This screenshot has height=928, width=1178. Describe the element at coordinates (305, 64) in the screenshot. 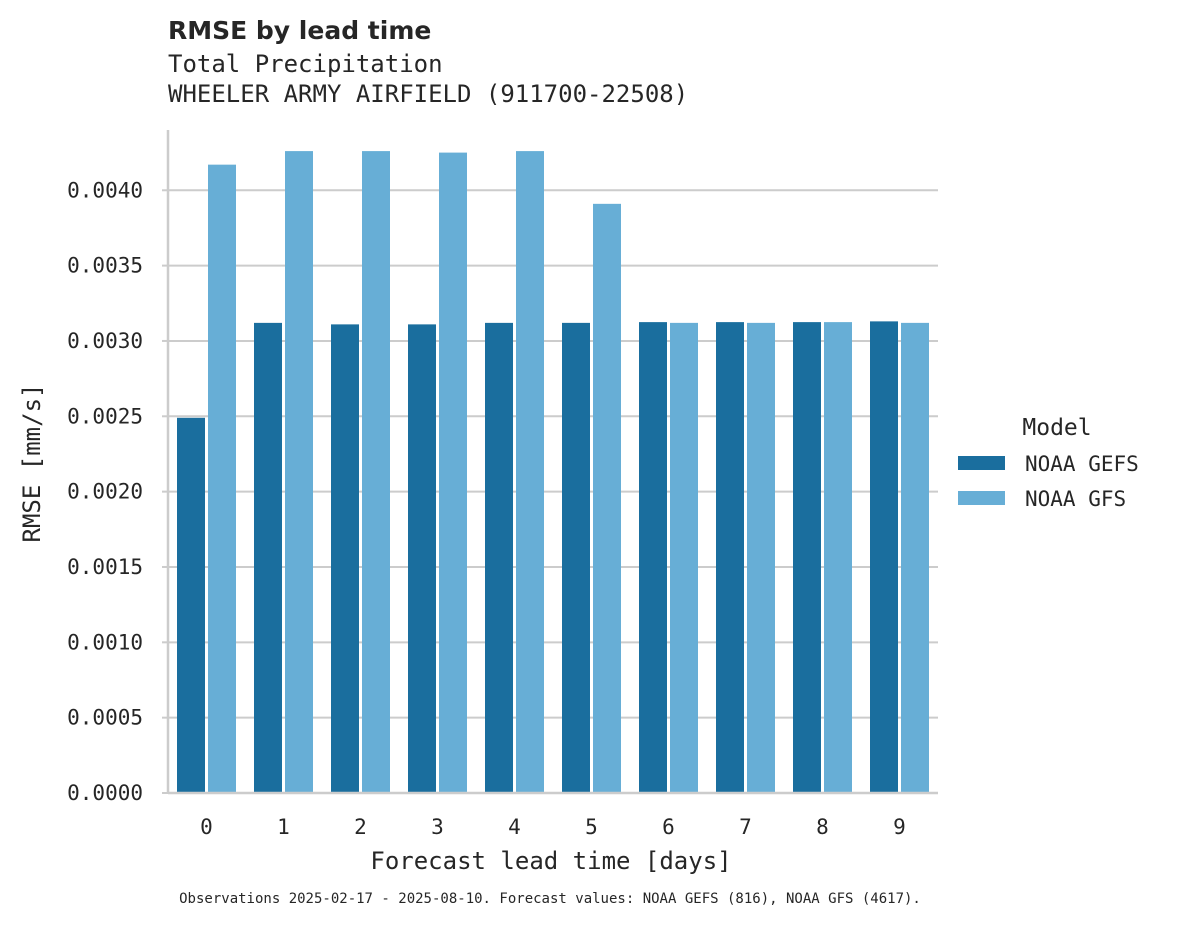

I see `chart-subtitle-variable: Total Precipitation` at that location.